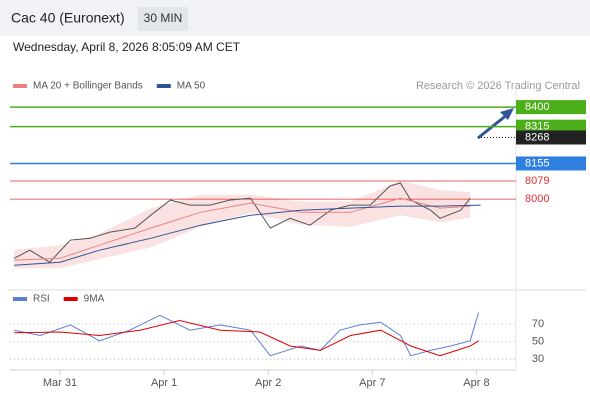  What do you see at coordinates (127, 47) in the screenshot?
I see `timestamp: Wednesday, April 8, 2026 8:05:09 AM CET` at bounding box center [127, 47].